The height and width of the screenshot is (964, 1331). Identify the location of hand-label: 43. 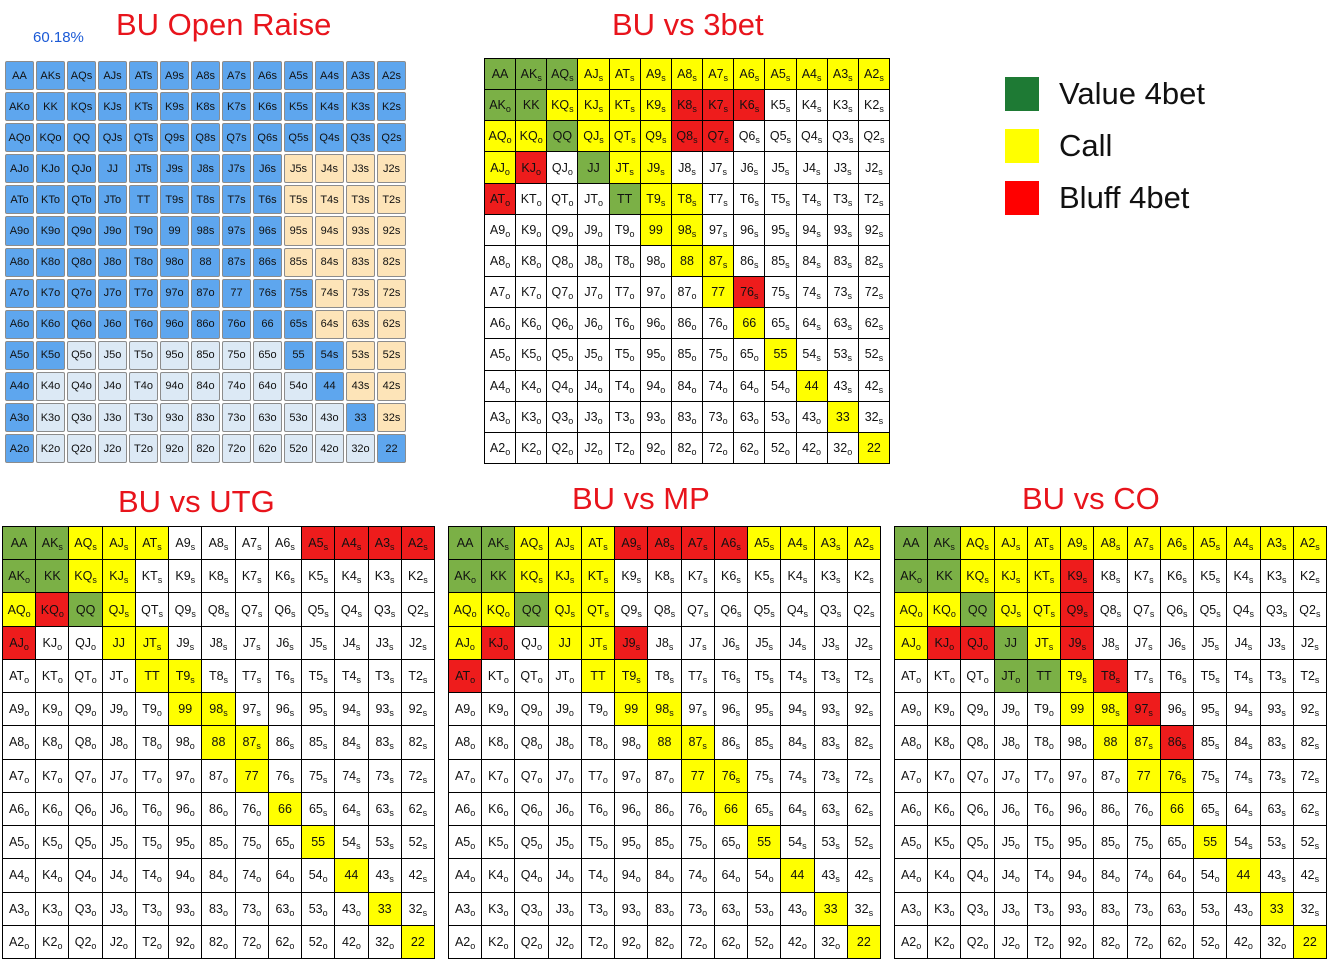
(382, 875).